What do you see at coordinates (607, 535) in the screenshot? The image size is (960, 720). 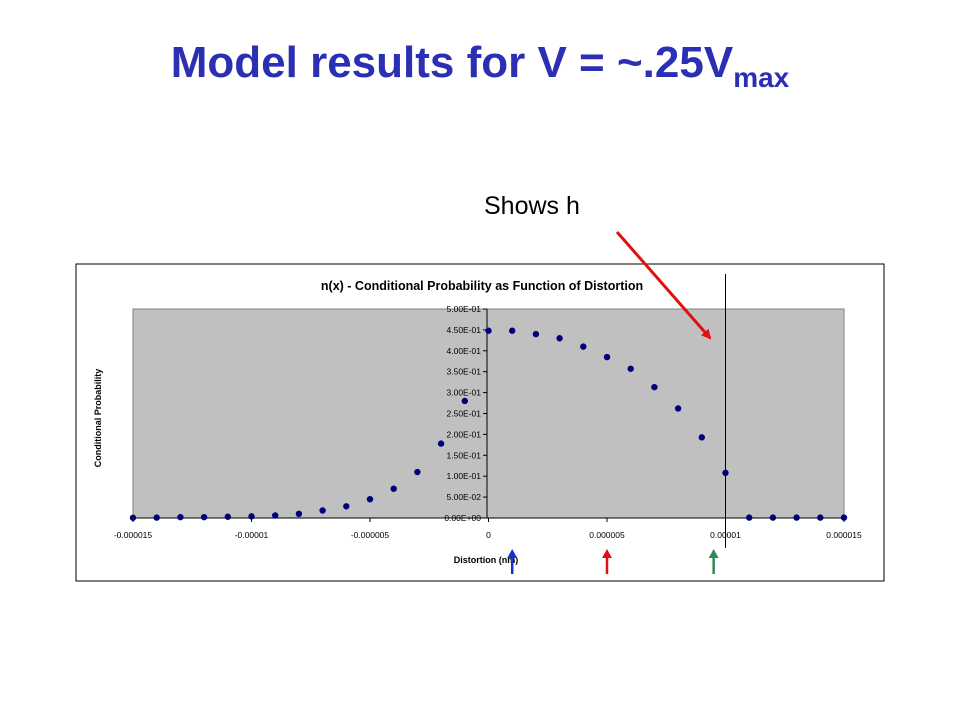 I see `x-tick-label: 0.000005` at bounding box center [607, 535].